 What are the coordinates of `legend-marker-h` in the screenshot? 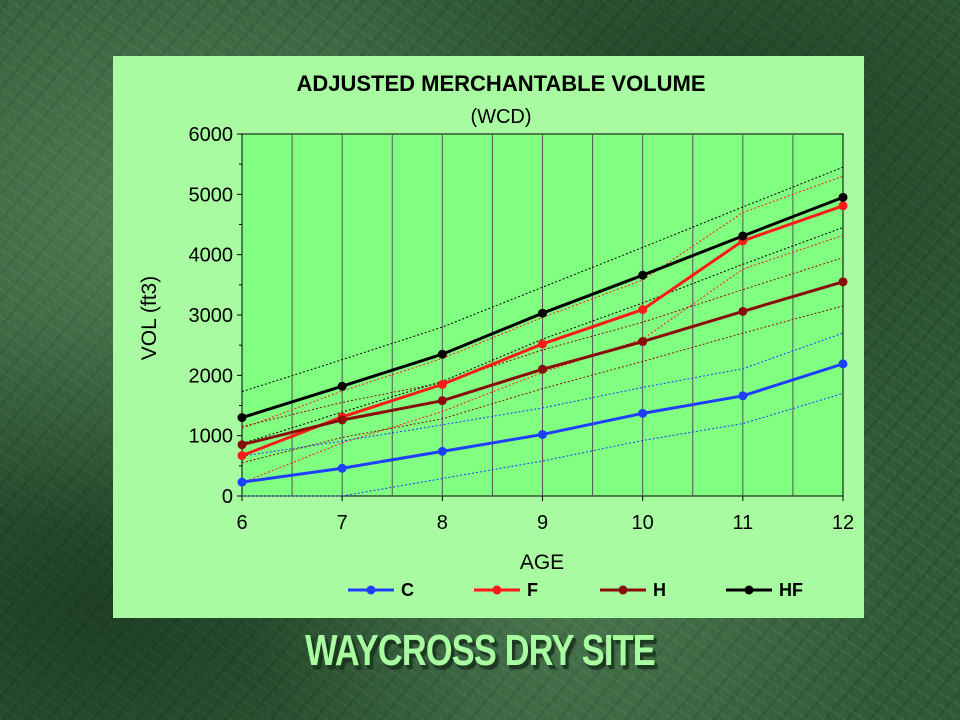 It's located at (623, 590).